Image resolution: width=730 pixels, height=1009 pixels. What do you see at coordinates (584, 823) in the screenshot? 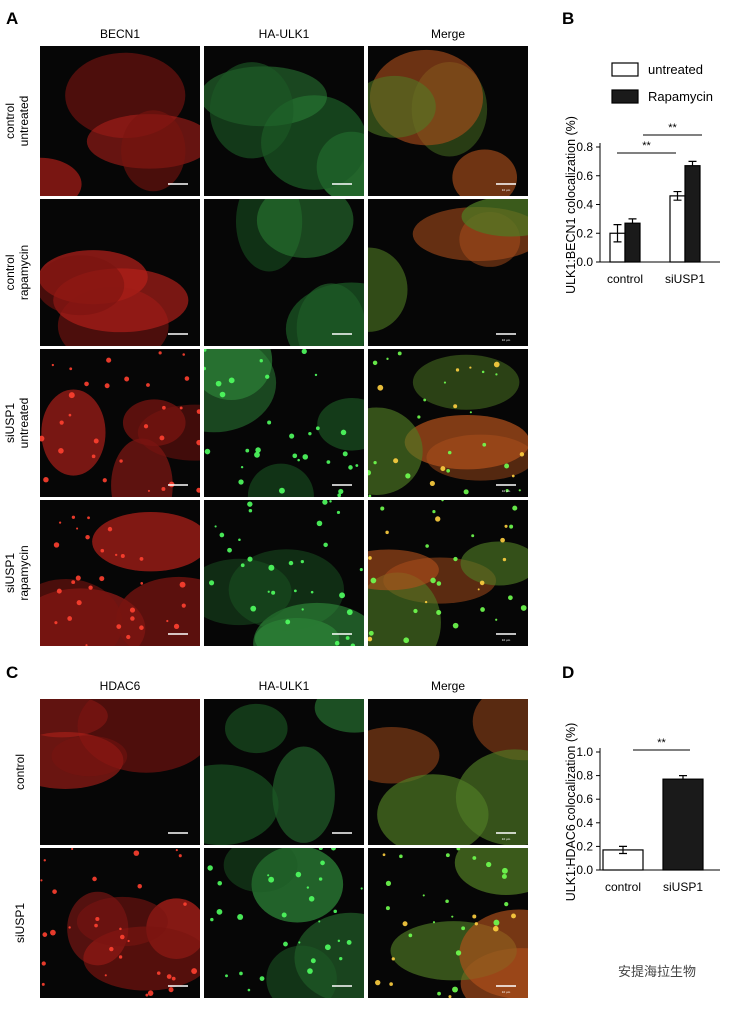
I see `y-tick-label: 0.4` at bounding box center [584, 823].